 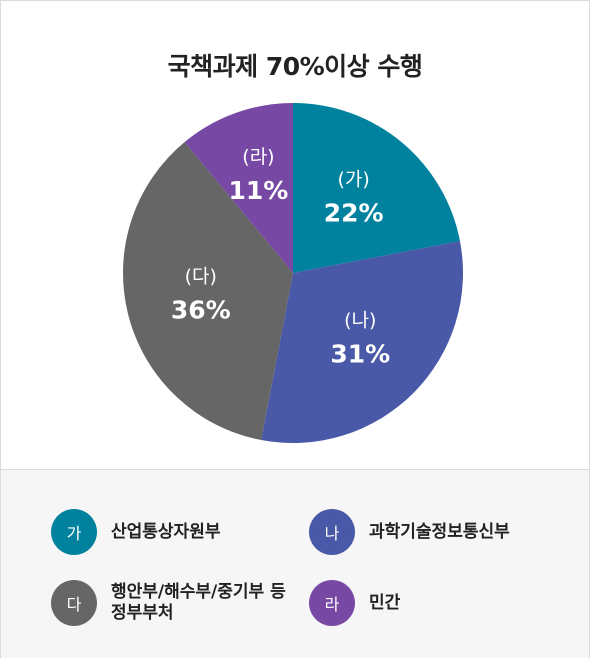 I want to click on slice-value-2: 31%, so click(x=360, y=353).